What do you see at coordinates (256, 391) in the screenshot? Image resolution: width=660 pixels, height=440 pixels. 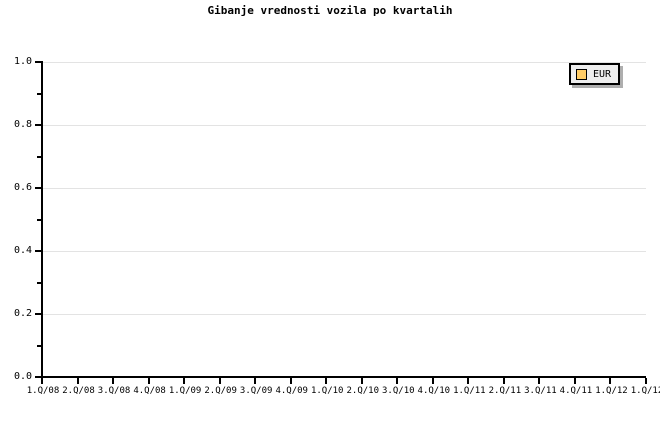 I see `x-axis-label: 3.Q/09` at bounding box center [256, 391].